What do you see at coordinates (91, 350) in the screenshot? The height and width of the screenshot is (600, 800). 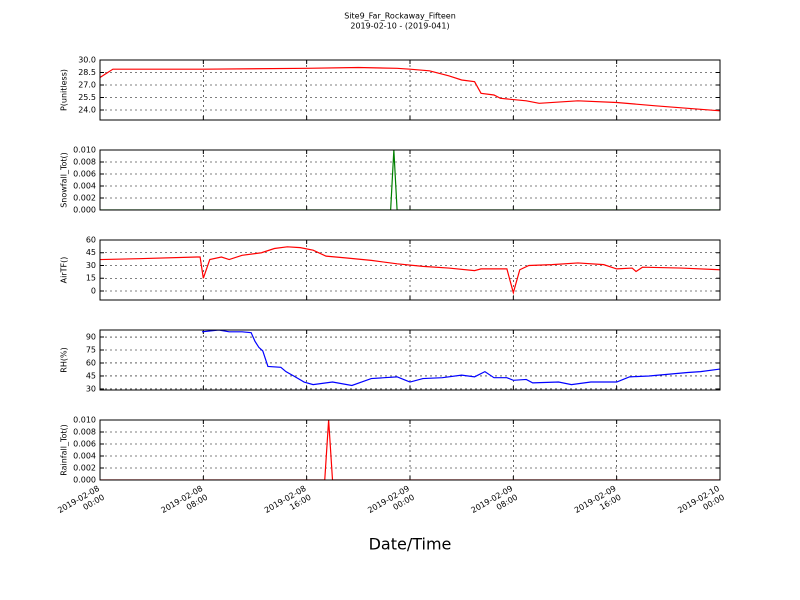 I see `y-tick-label: 75` at bounding box center [91, 350].